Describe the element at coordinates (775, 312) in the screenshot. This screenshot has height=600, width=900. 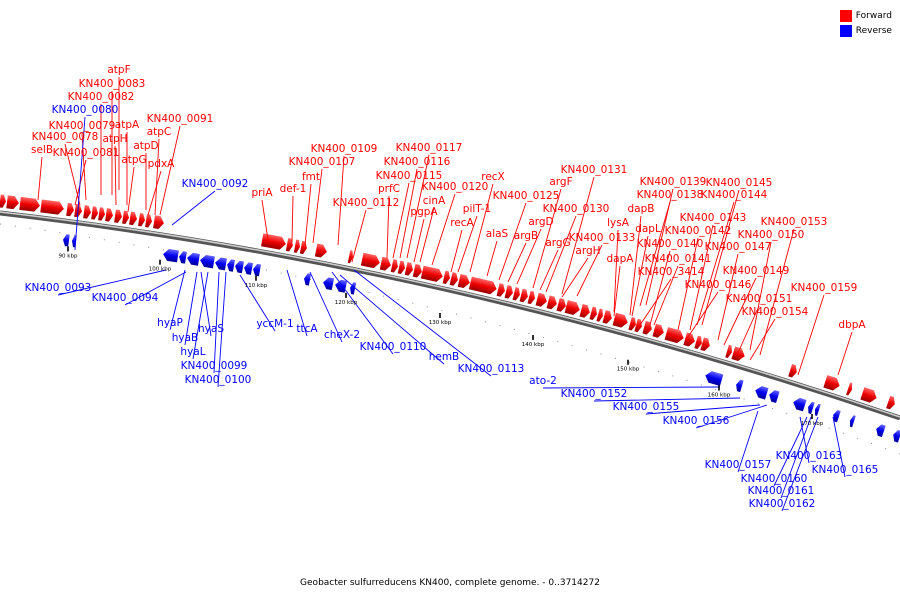
I see `gene-label: KN400_0154` at that location.